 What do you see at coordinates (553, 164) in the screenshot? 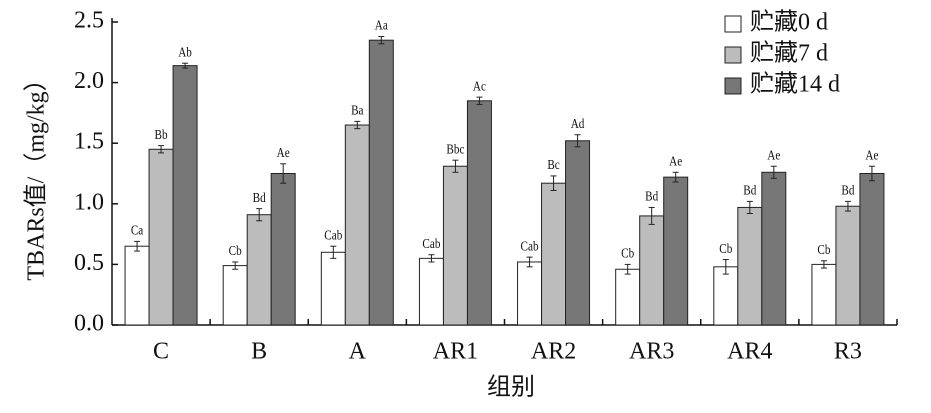
I see `significance-label: Bc` at bounding box center [553, 164].